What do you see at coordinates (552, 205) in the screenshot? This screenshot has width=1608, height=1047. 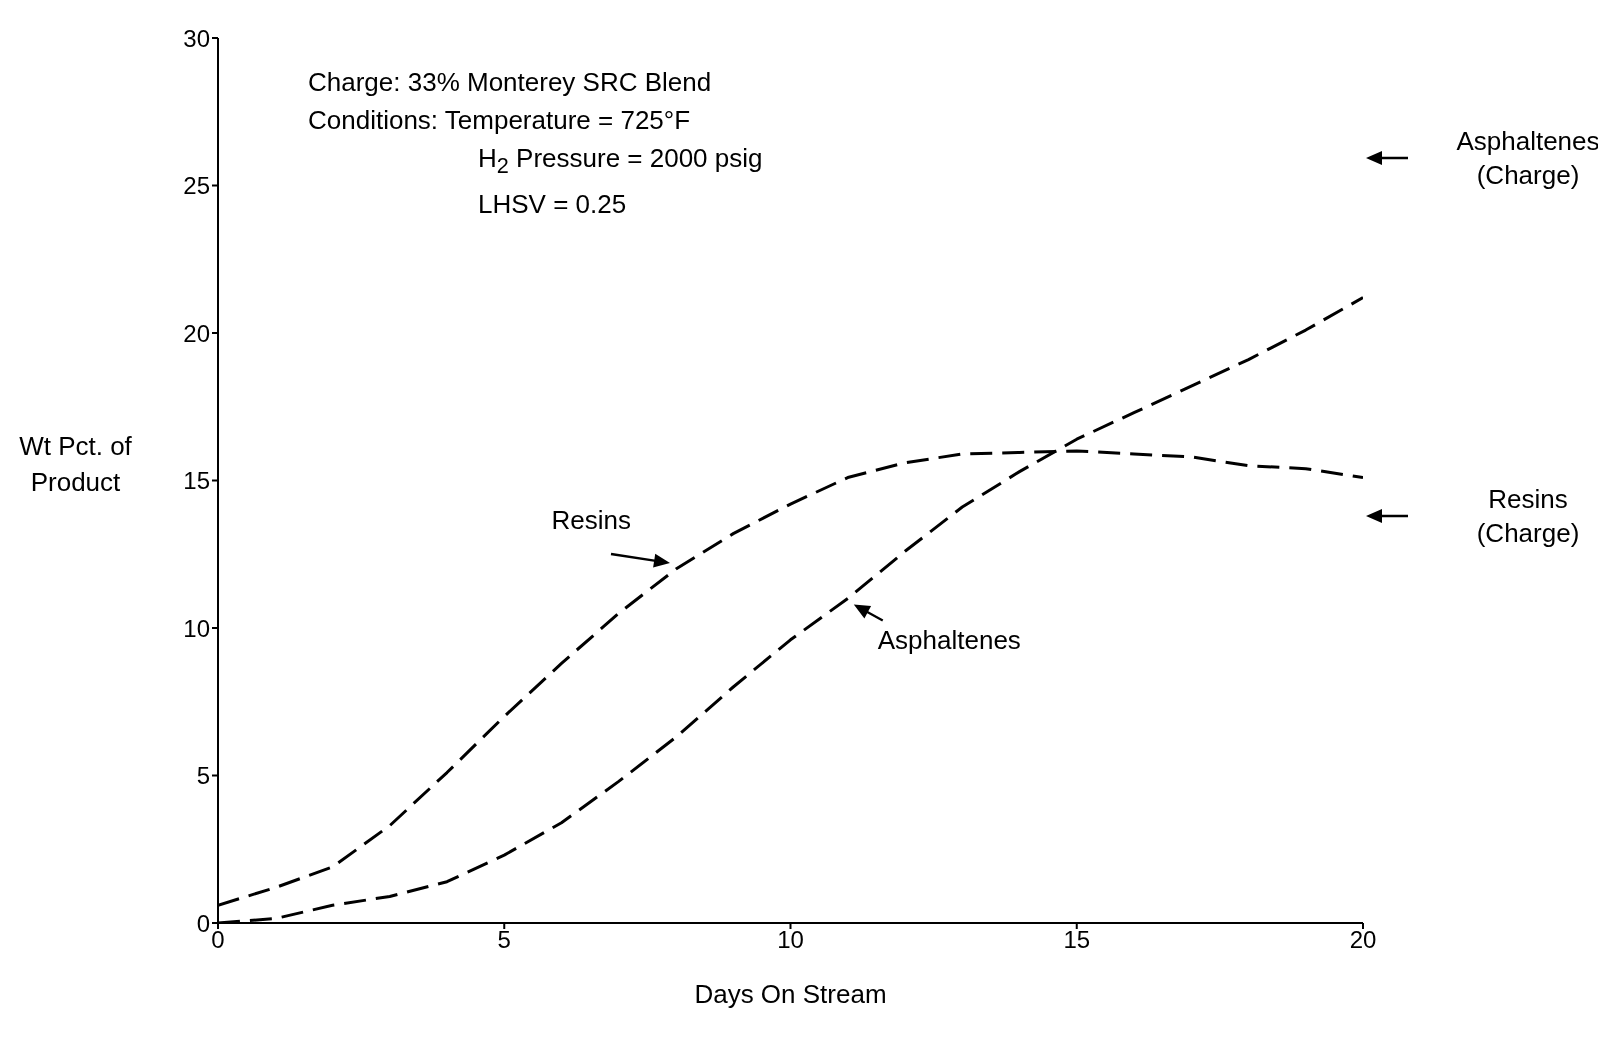 I see `annotation: LHSV = 0.25` at bounding box center [552, 205].